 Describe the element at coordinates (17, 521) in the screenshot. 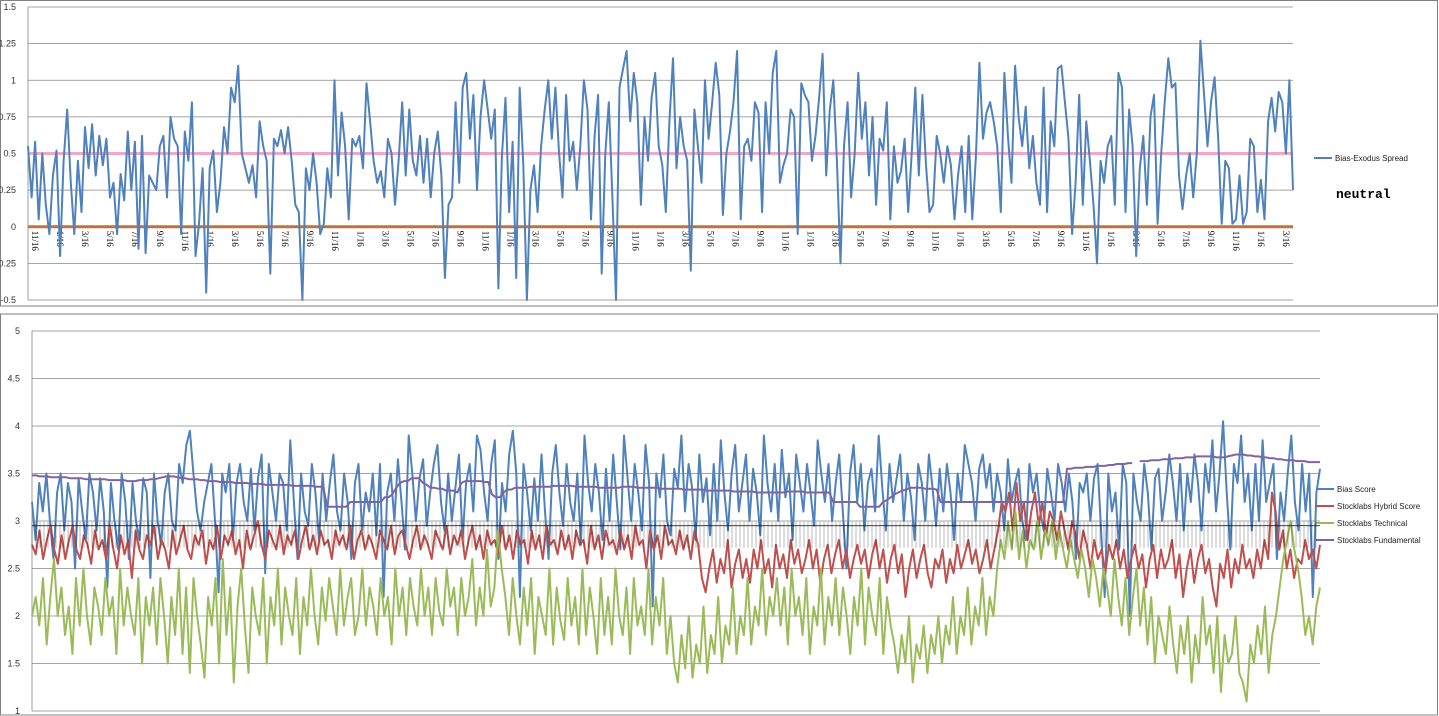

I see `y-tick-label: 3` at that location.